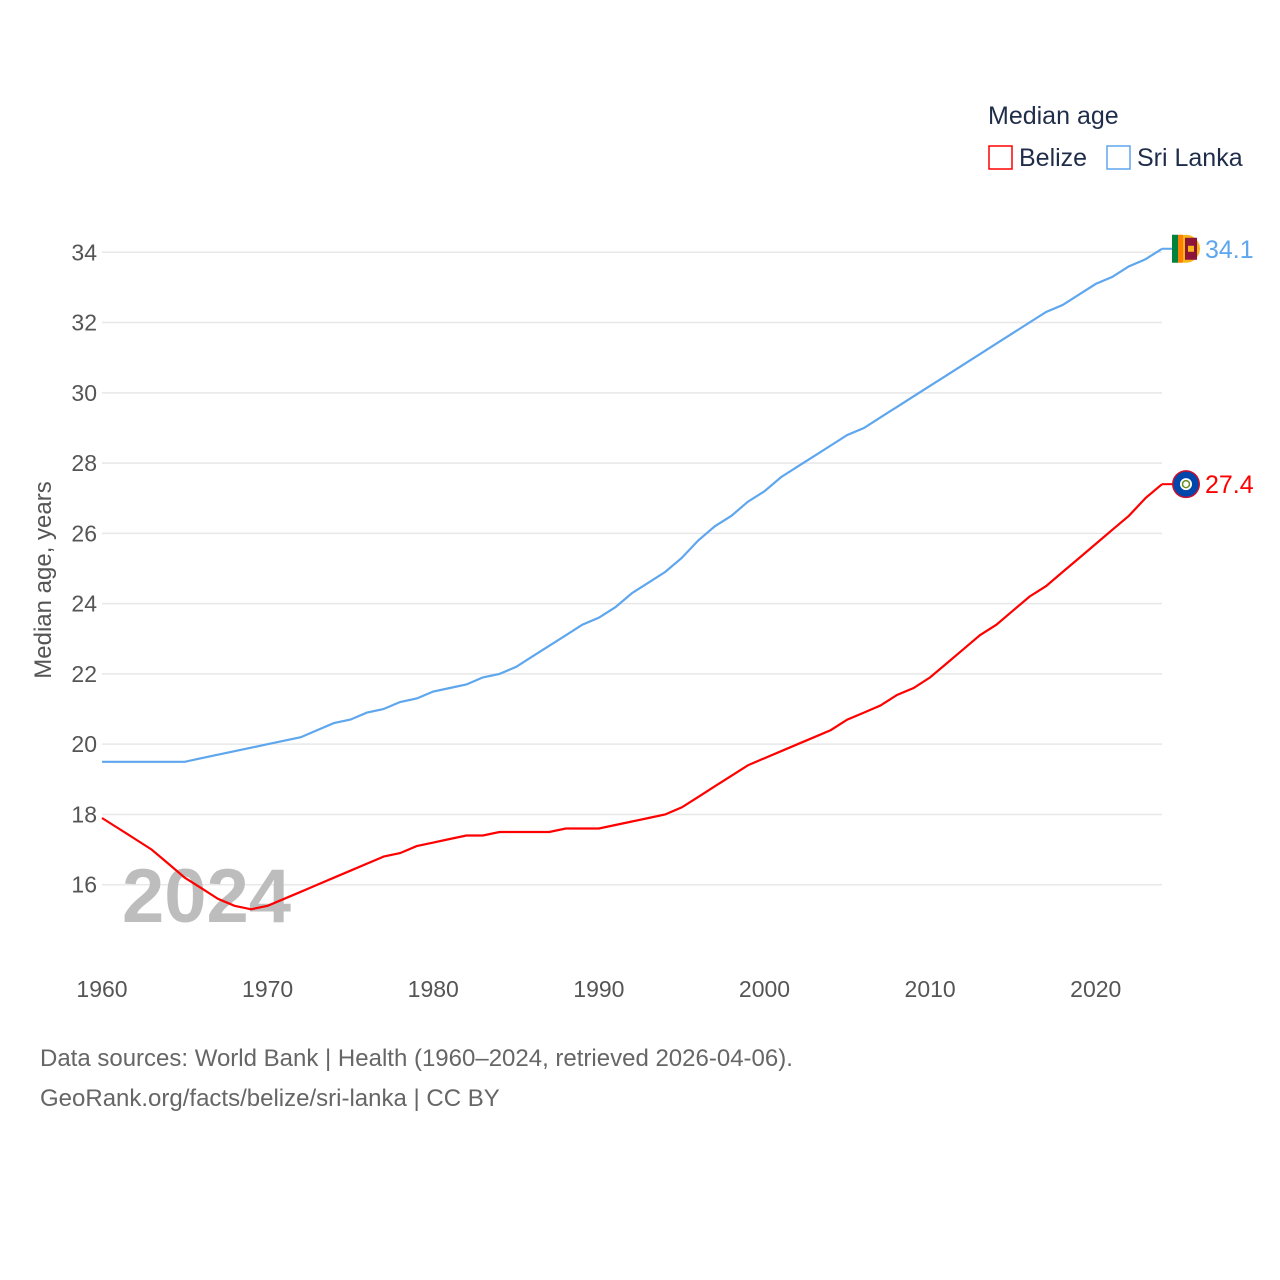 The height and width of the screenshot is (1280, 1280). I want to click on legend-label: Belize, so click(1053, 158).